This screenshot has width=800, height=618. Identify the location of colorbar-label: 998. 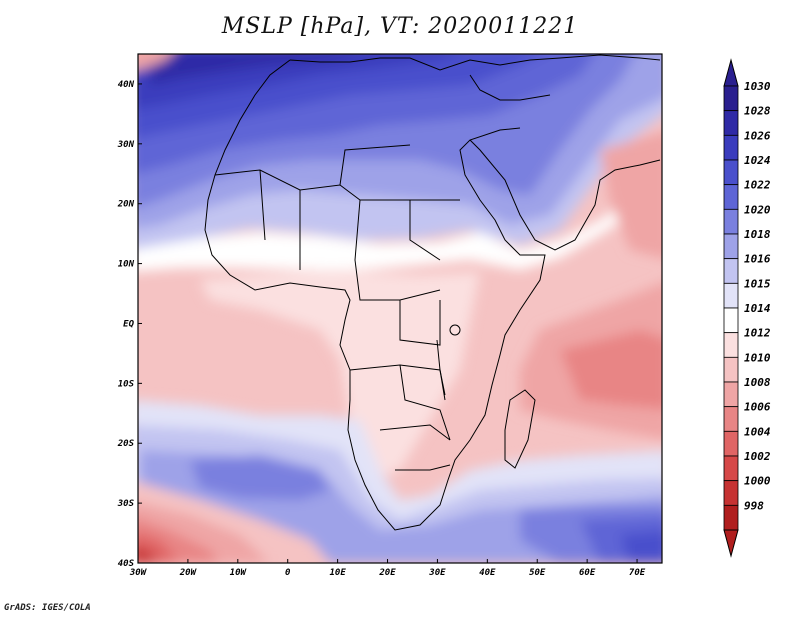
(754, 505).